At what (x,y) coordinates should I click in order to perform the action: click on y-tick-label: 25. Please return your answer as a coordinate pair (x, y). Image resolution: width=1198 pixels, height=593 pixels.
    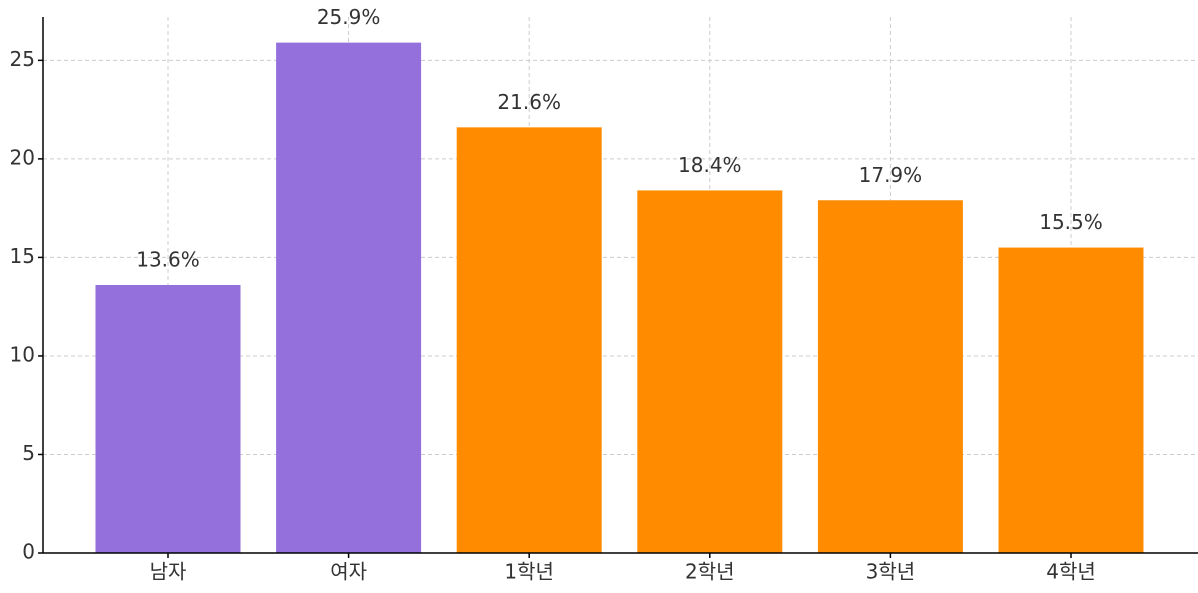
    Looking at the image, I should click on (22, 59).